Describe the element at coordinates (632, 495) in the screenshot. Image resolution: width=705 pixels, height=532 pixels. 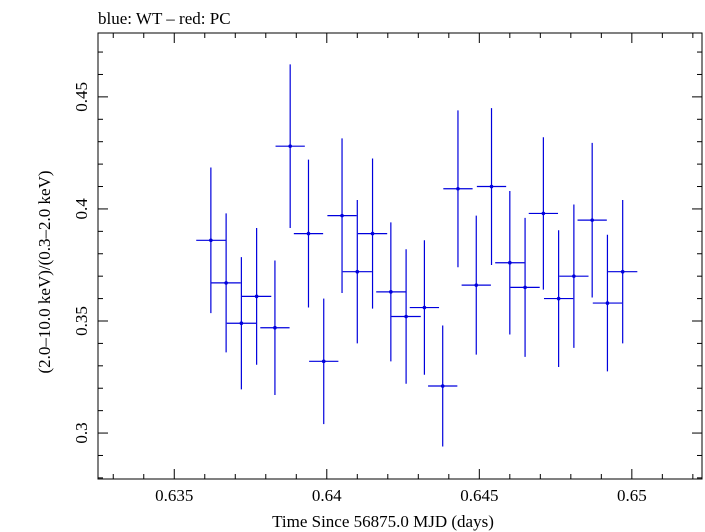
I see `x-tick-label: 0.65` at that location.